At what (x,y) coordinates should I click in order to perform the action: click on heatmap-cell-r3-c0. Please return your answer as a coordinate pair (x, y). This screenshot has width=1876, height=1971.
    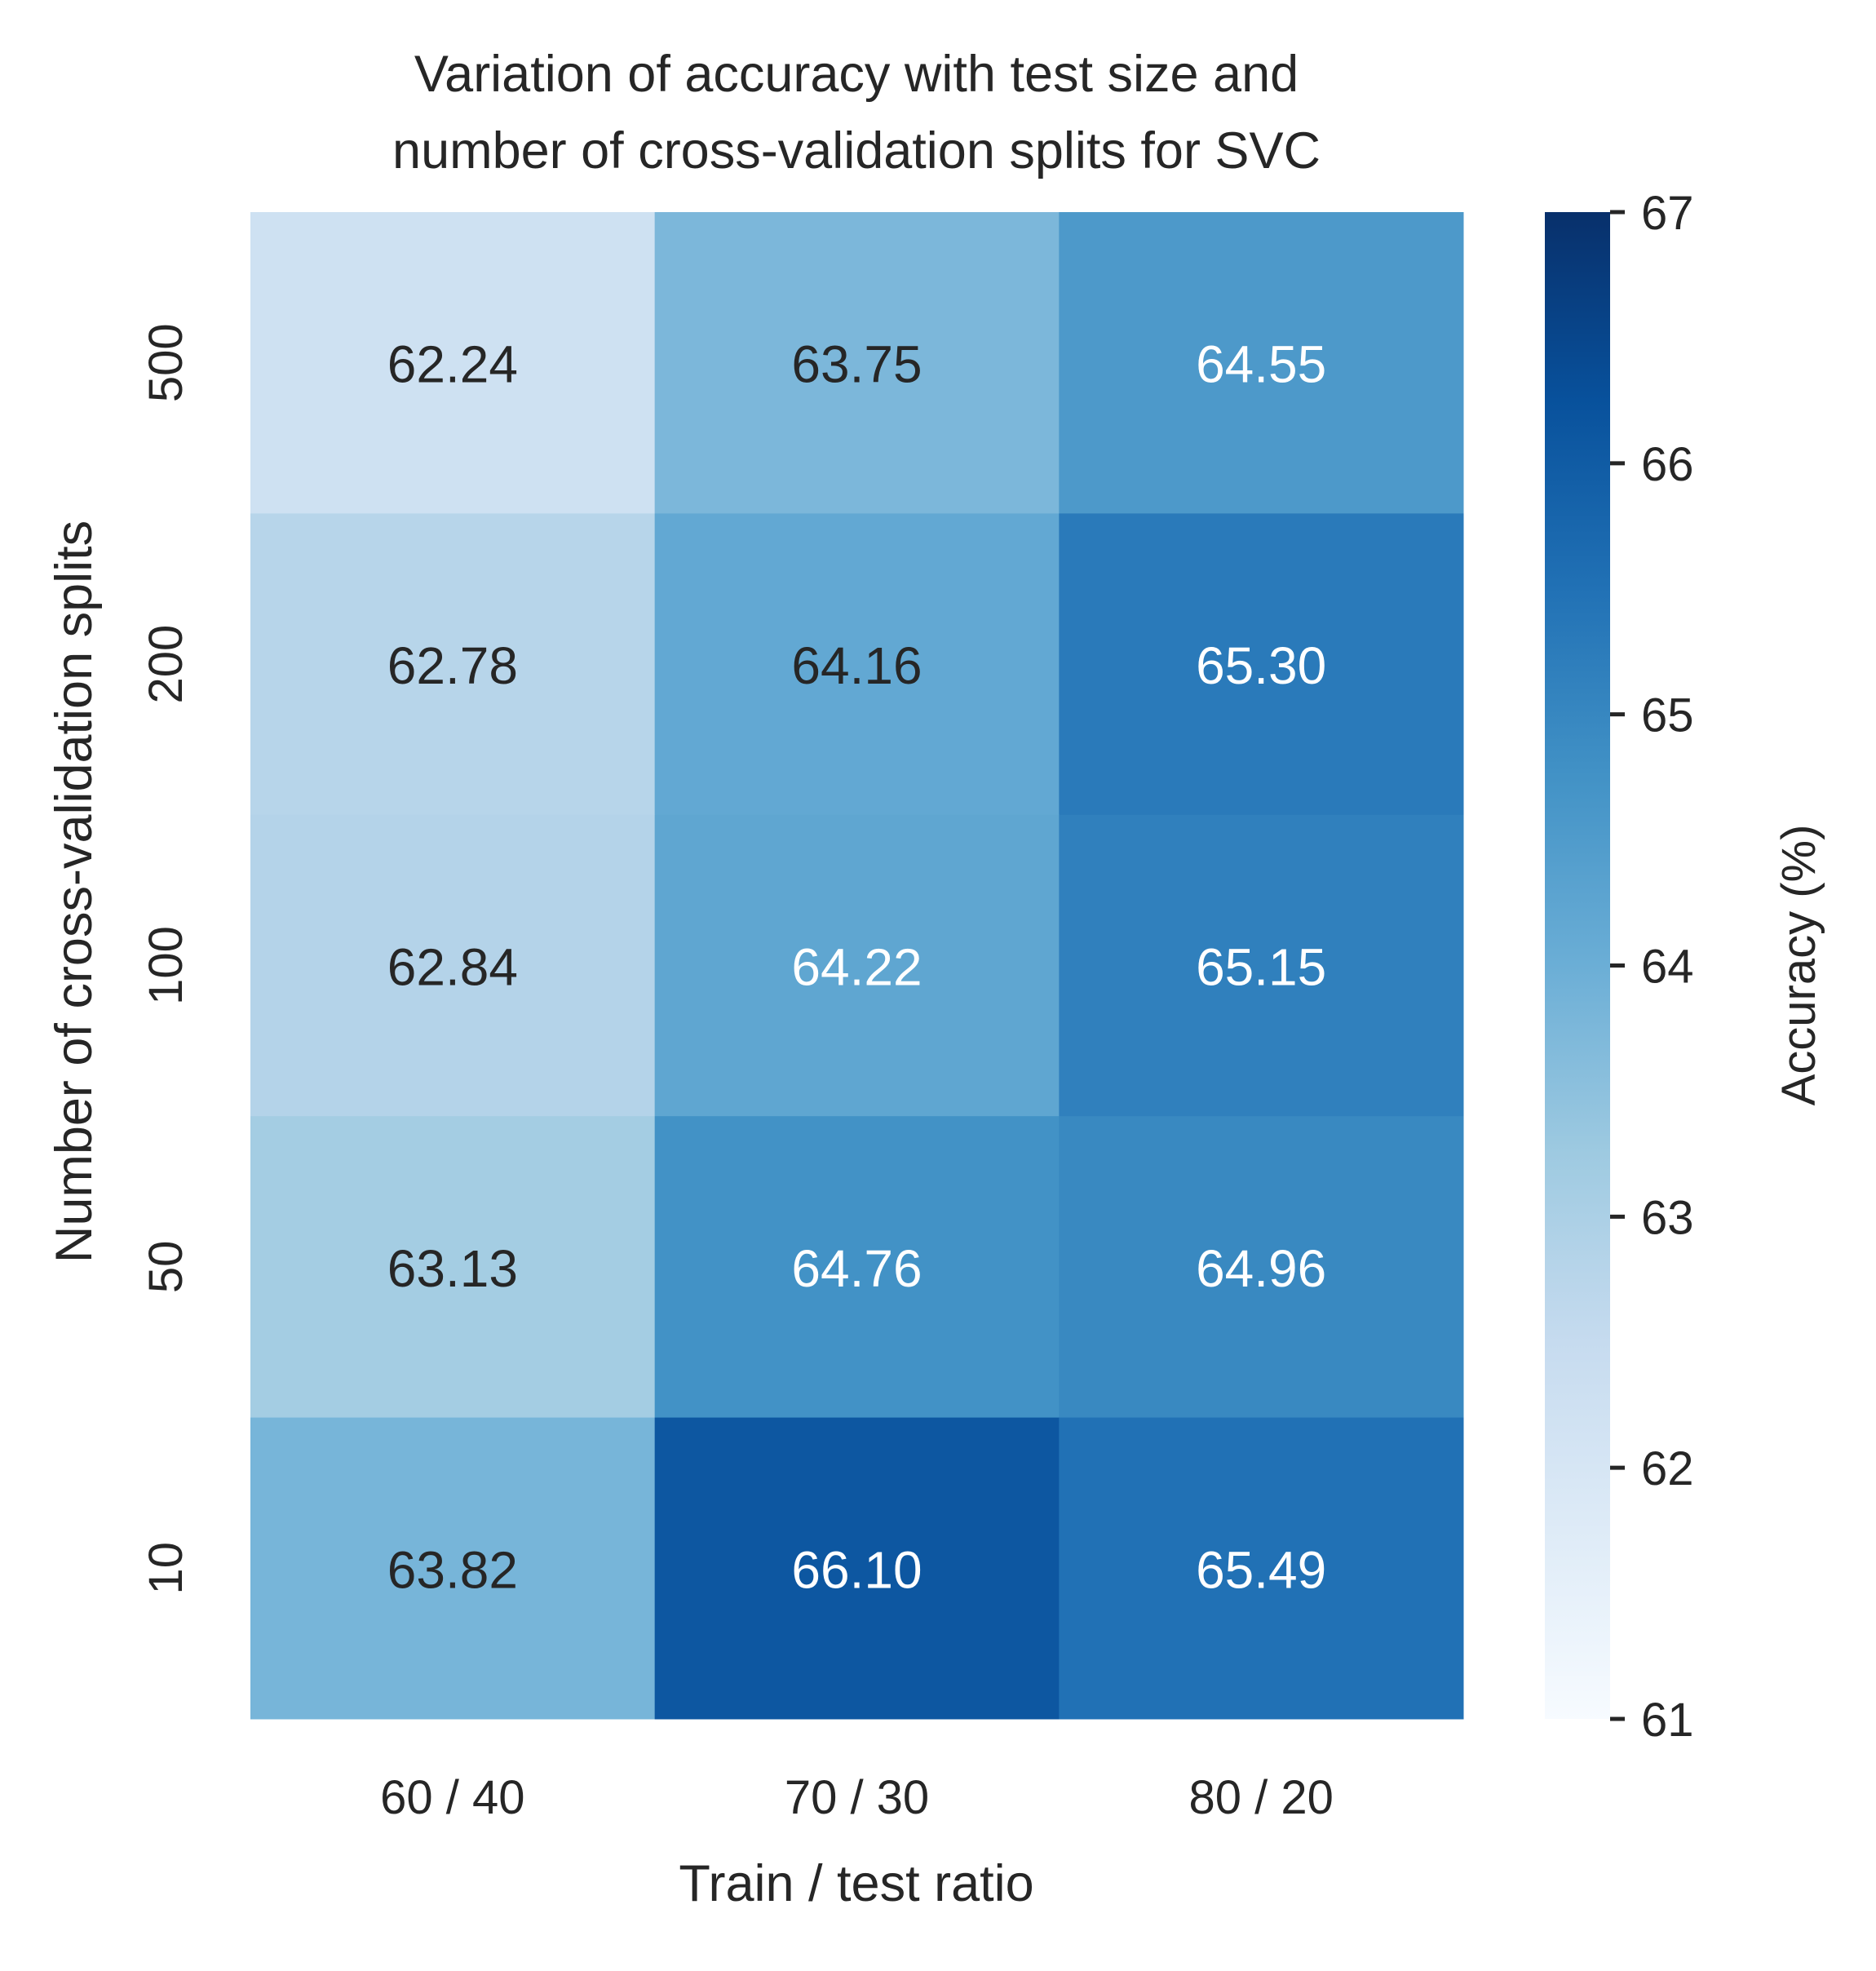
    Looking at the image, I should click on (453, 1267).